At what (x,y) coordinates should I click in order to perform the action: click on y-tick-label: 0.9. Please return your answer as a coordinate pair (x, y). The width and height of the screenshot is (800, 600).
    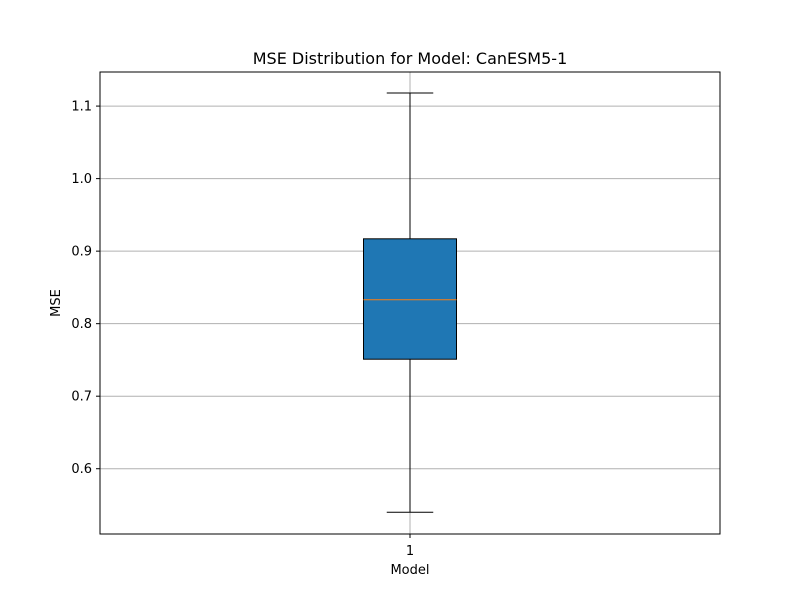
    Looking at the image, I should click on (81, 252).